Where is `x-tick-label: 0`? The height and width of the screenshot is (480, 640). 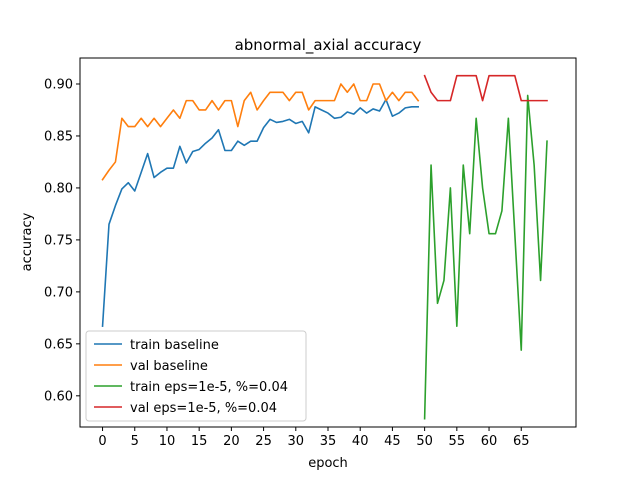 x-tick-label: 0 is located at coordinates (102, 441).